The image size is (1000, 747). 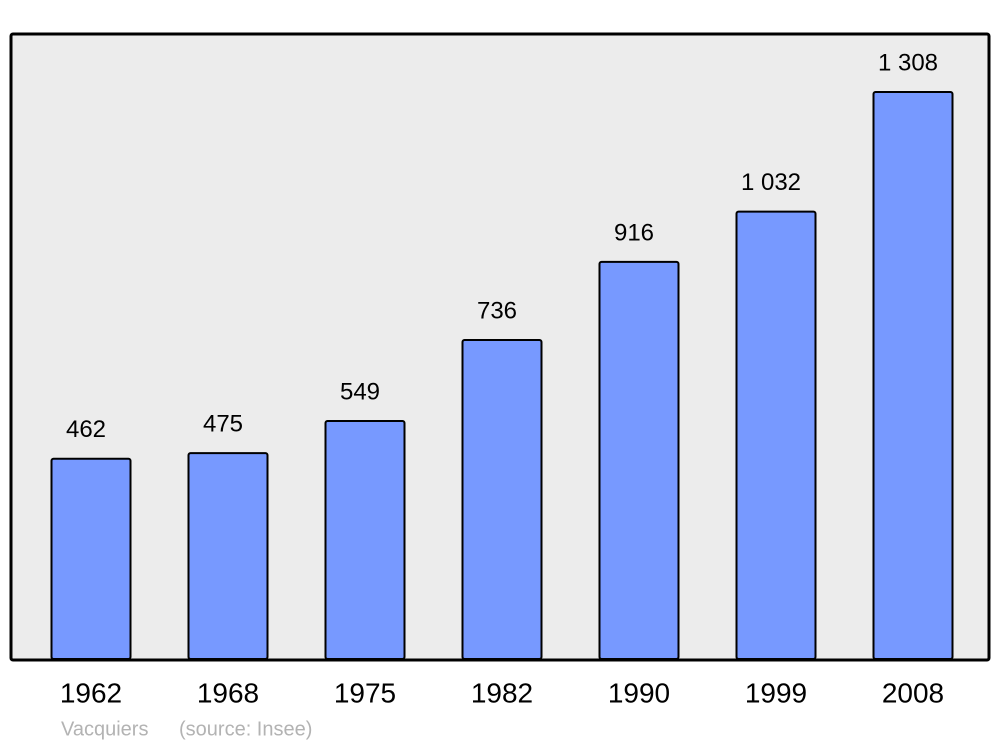 I want to click on value-label: 1 308, so click(x=908, y=62).